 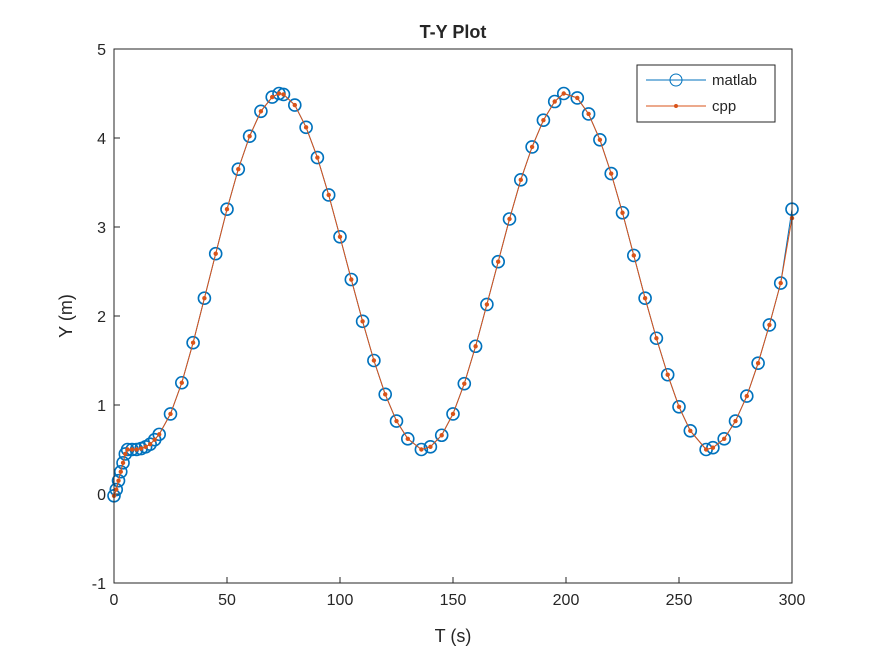 I want to click on legend-box, so click(x=706, y=93).